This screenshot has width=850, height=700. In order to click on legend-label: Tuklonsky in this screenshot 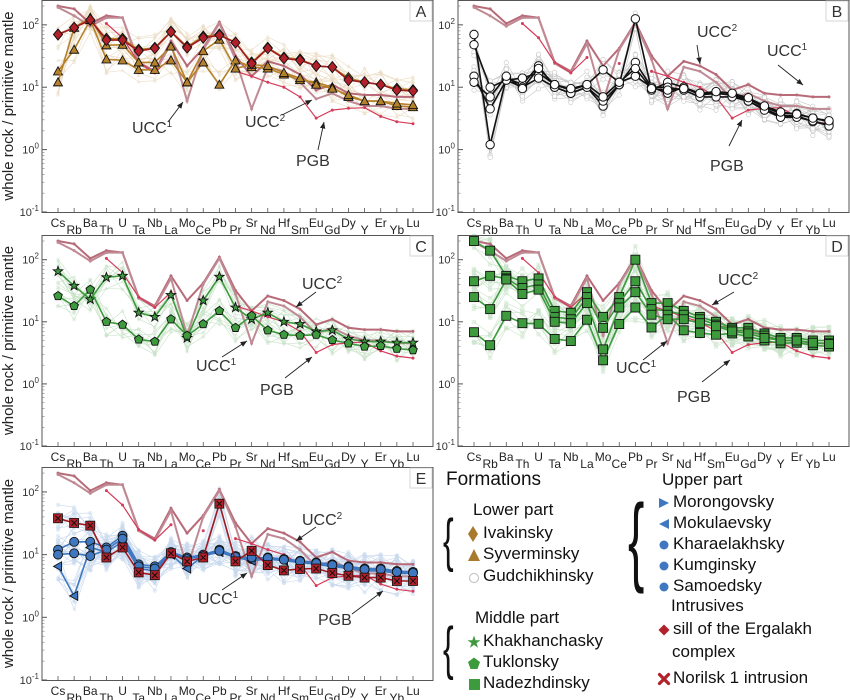, I will do `click(521, 661)`.